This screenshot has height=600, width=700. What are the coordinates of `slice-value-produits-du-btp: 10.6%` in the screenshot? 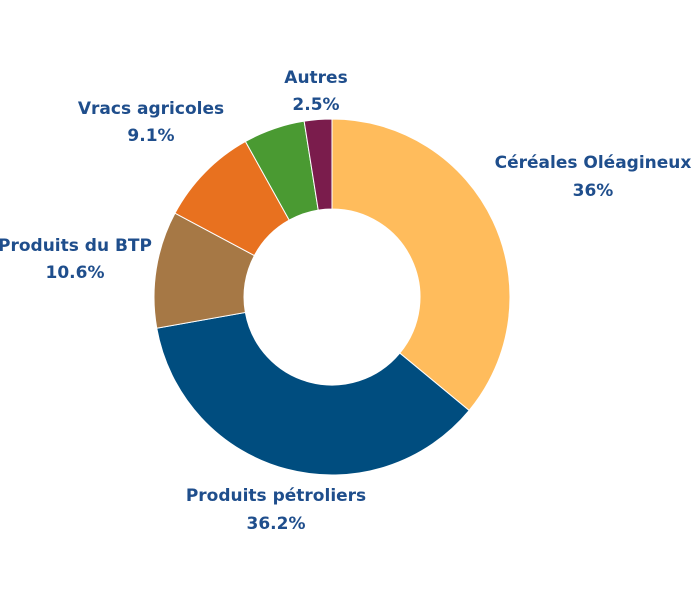 It's located at (75, 273).